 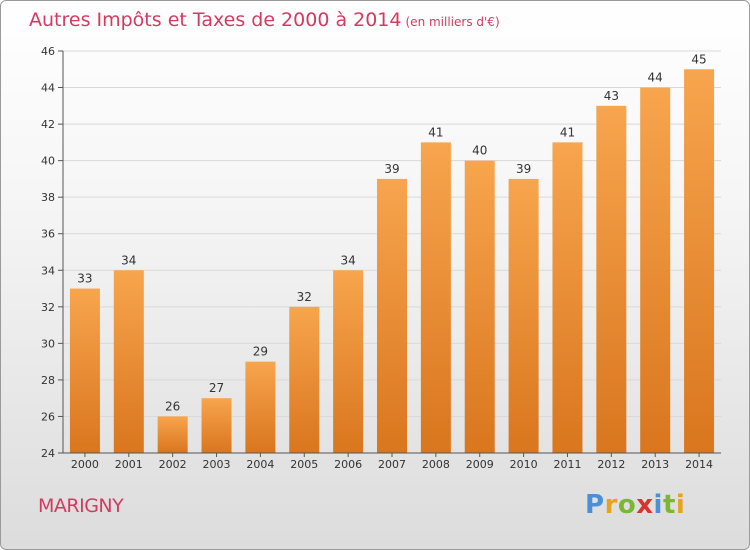 What do you see at coordinates (392, 464) in the screenshot?
I see `x-tick-label: 2007` at bounding box center [392, 464].